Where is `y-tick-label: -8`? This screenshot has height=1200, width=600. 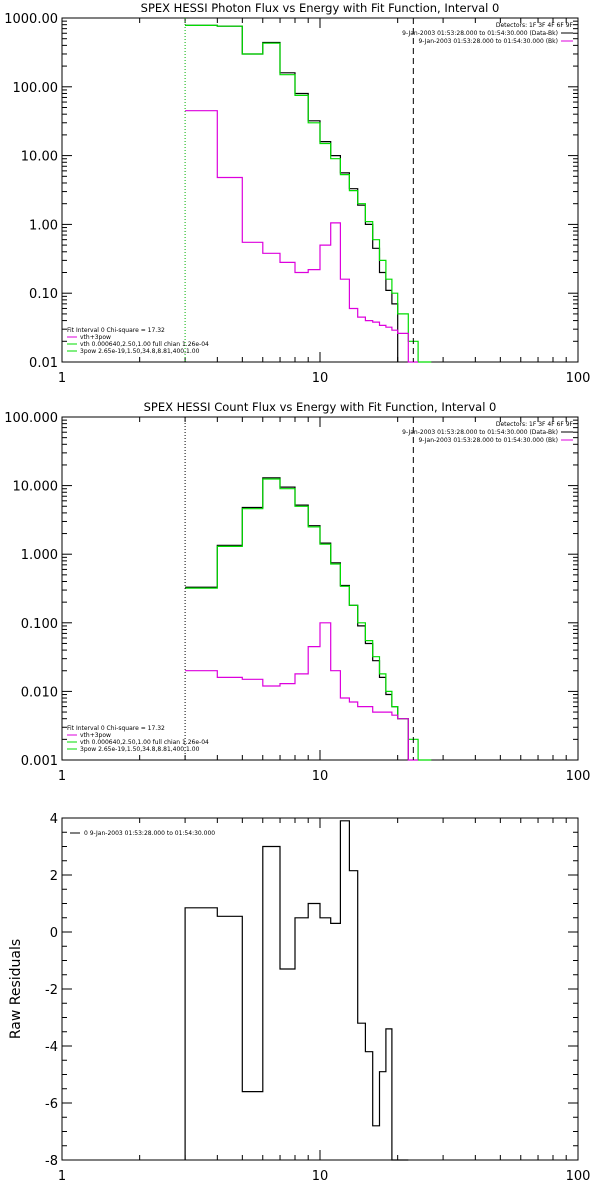 y-tick-label: -8 is located at coordinates (51, 1161).